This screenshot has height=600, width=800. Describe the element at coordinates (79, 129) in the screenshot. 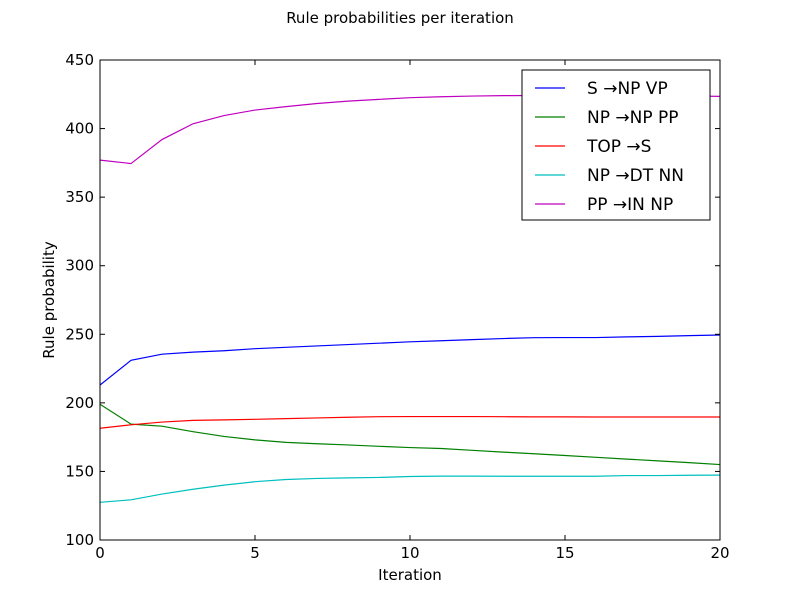

I see `y-tick-label: 400` at that location.